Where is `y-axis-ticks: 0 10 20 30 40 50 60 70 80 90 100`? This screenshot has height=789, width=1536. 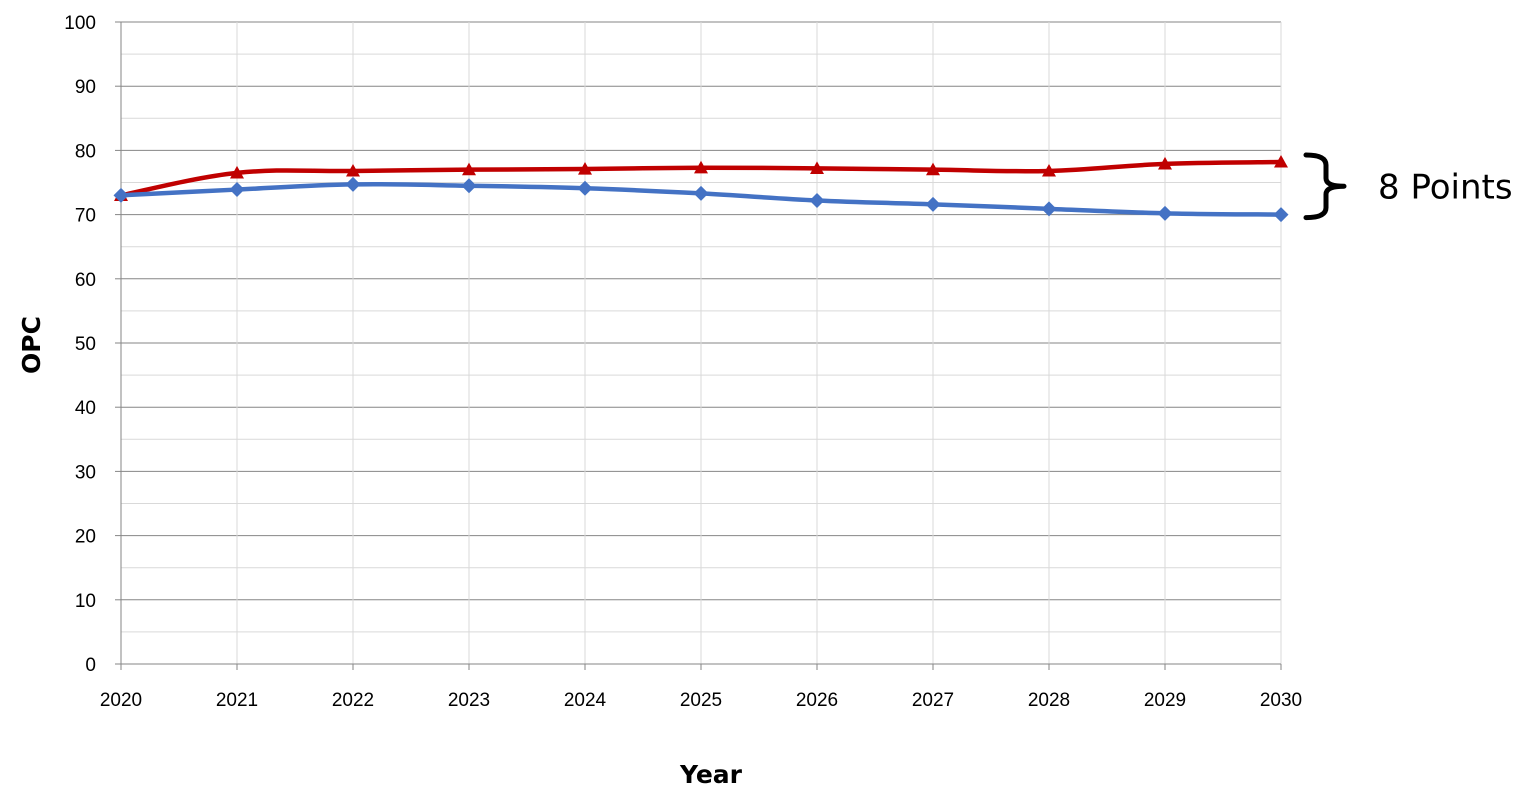 y-axis-ticks: 0 10 20 30 40 50 60 70 80 90 100 is located at coordinates (92, 344).